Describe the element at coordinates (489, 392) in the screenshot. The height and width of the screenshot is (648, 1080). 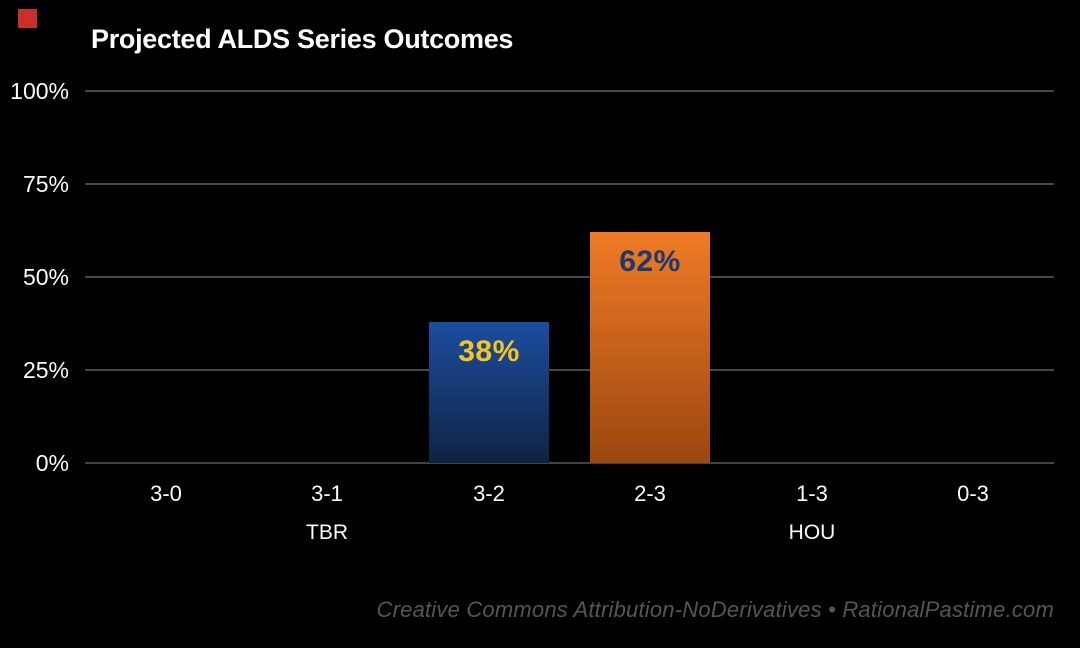
I see `bar-3-2: 38%` at that location.